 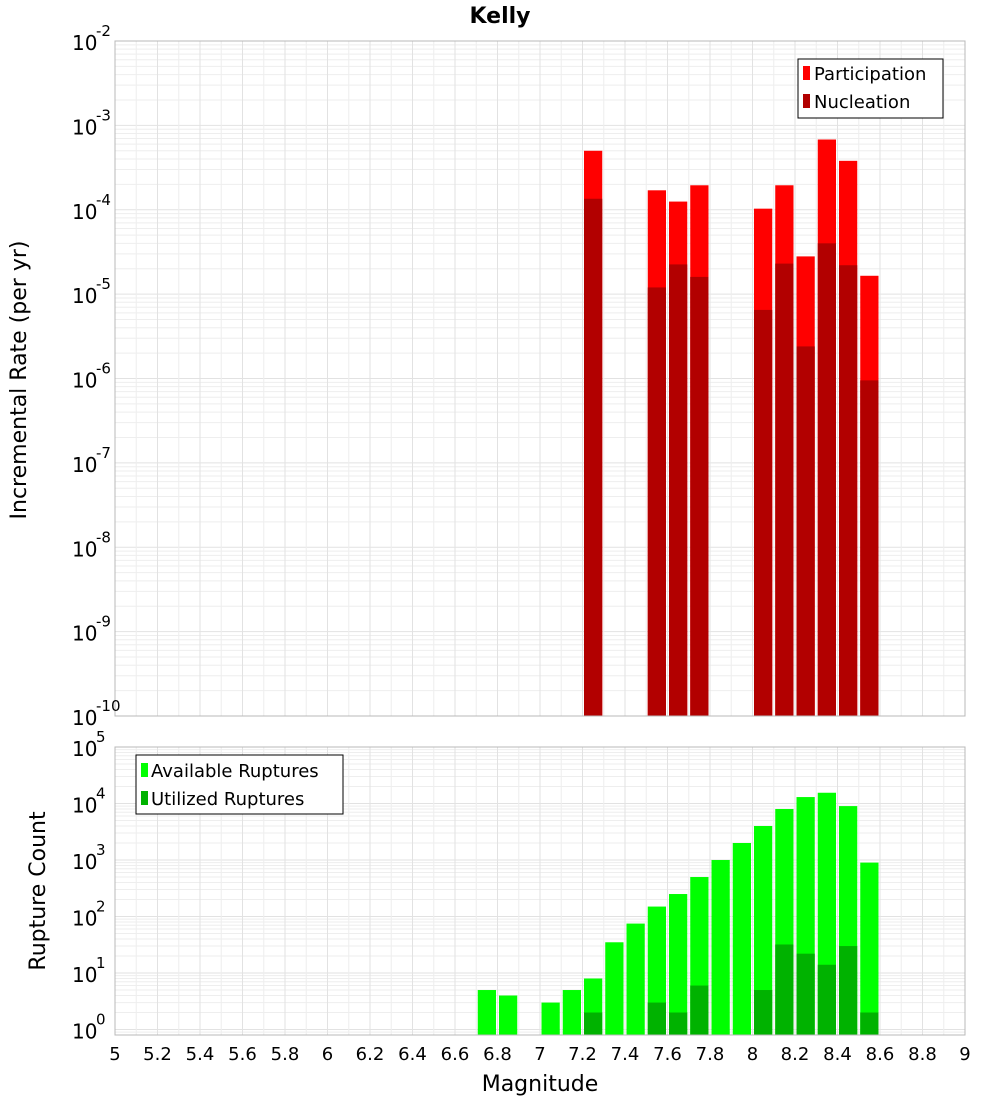 What do you see at coordinates (235, 771) in the screenshot?
I see `available-ruptures-legend-label: Available Ruptures` at bounding box center [235, 771].